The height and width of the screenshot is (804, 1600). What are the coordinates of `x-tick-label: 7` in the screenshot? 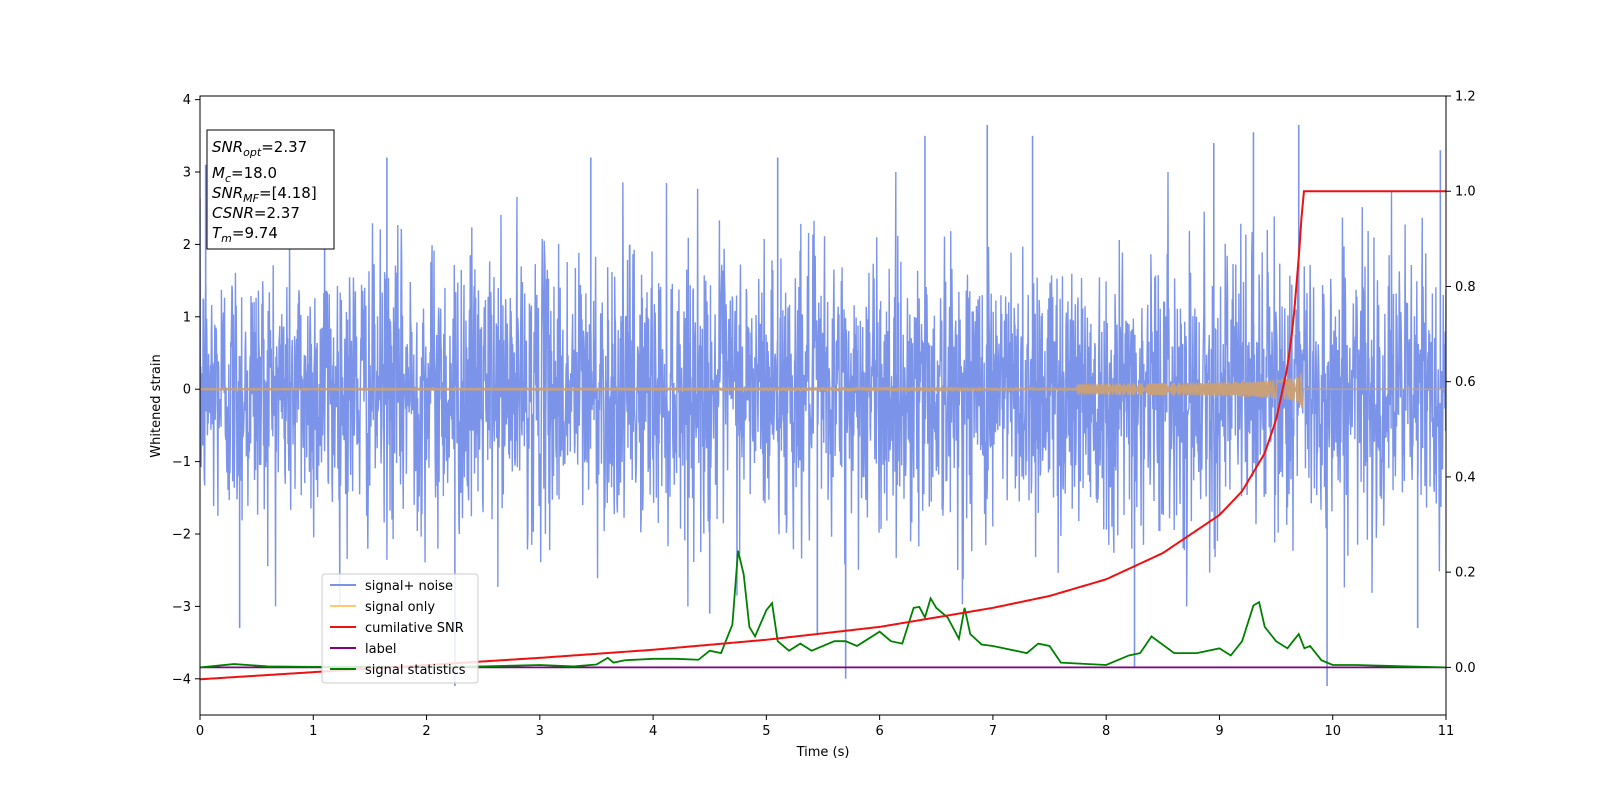 It's located at (993, 731).